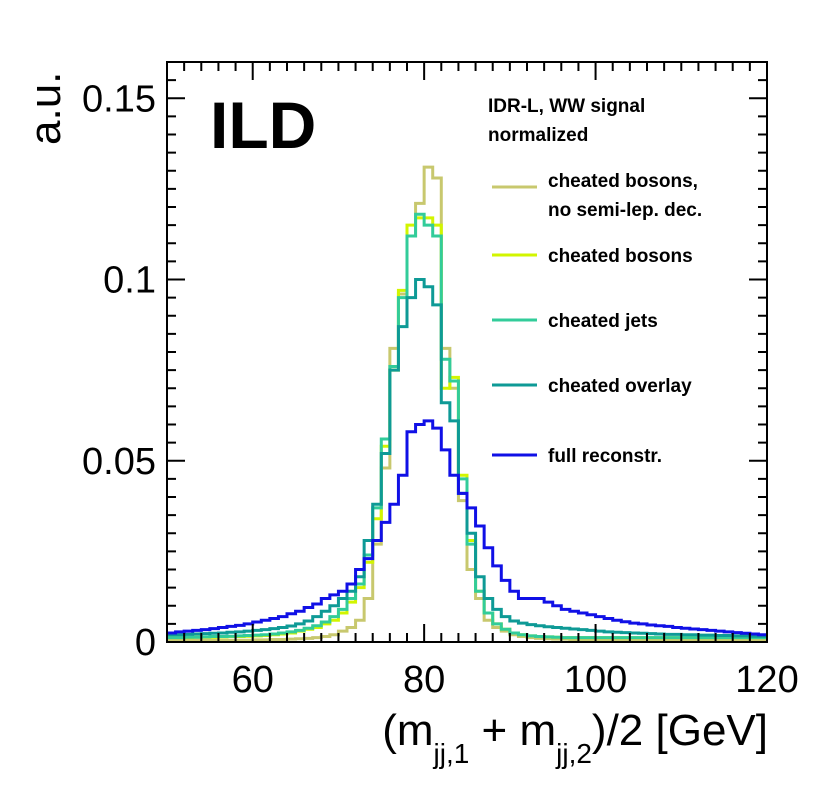 Image resolution: width=830 pixels, height=798 pixels. Describe the element at coordinates (119, 462) in the screenshot. I see `y-tick-label: 0.05` at that location.